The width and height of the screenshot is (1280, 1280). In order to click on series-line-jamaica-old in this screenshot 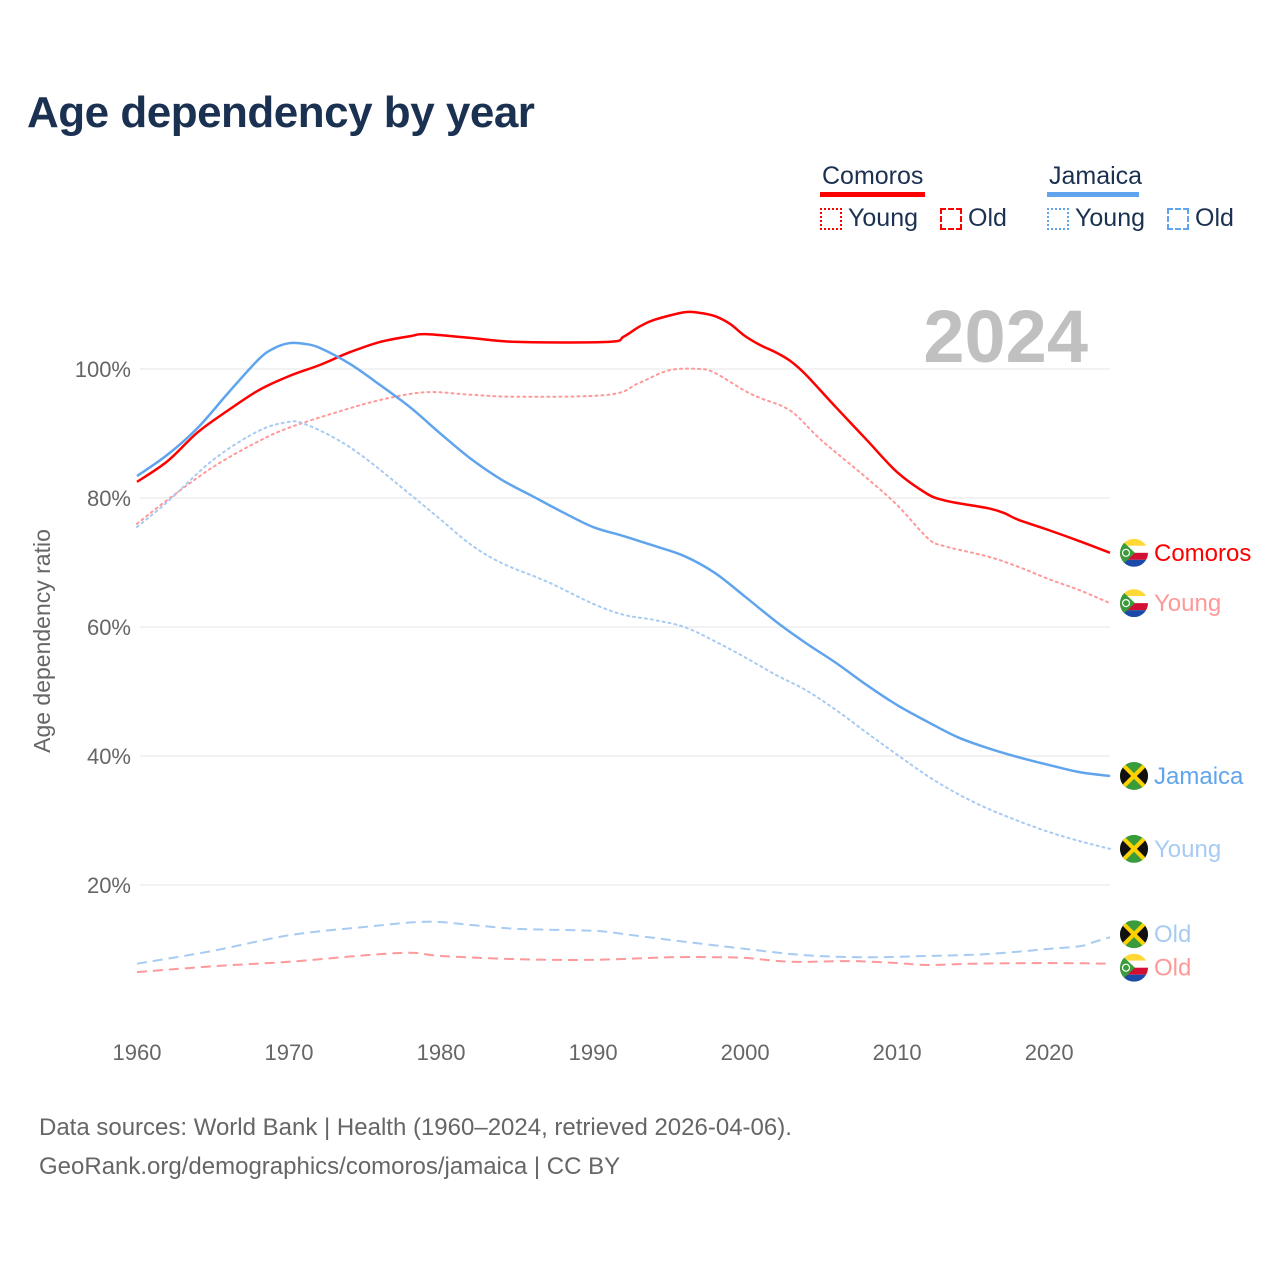, I will do `click(623, 942)`.